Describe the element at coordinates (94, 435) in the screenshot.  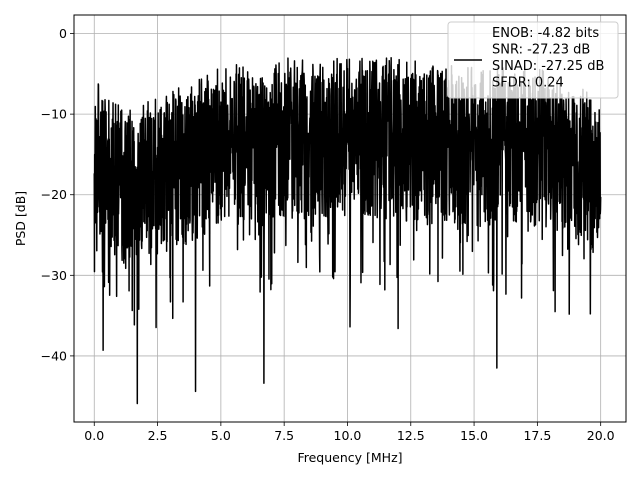
I see `x-tick-label: 0.0` at that location.